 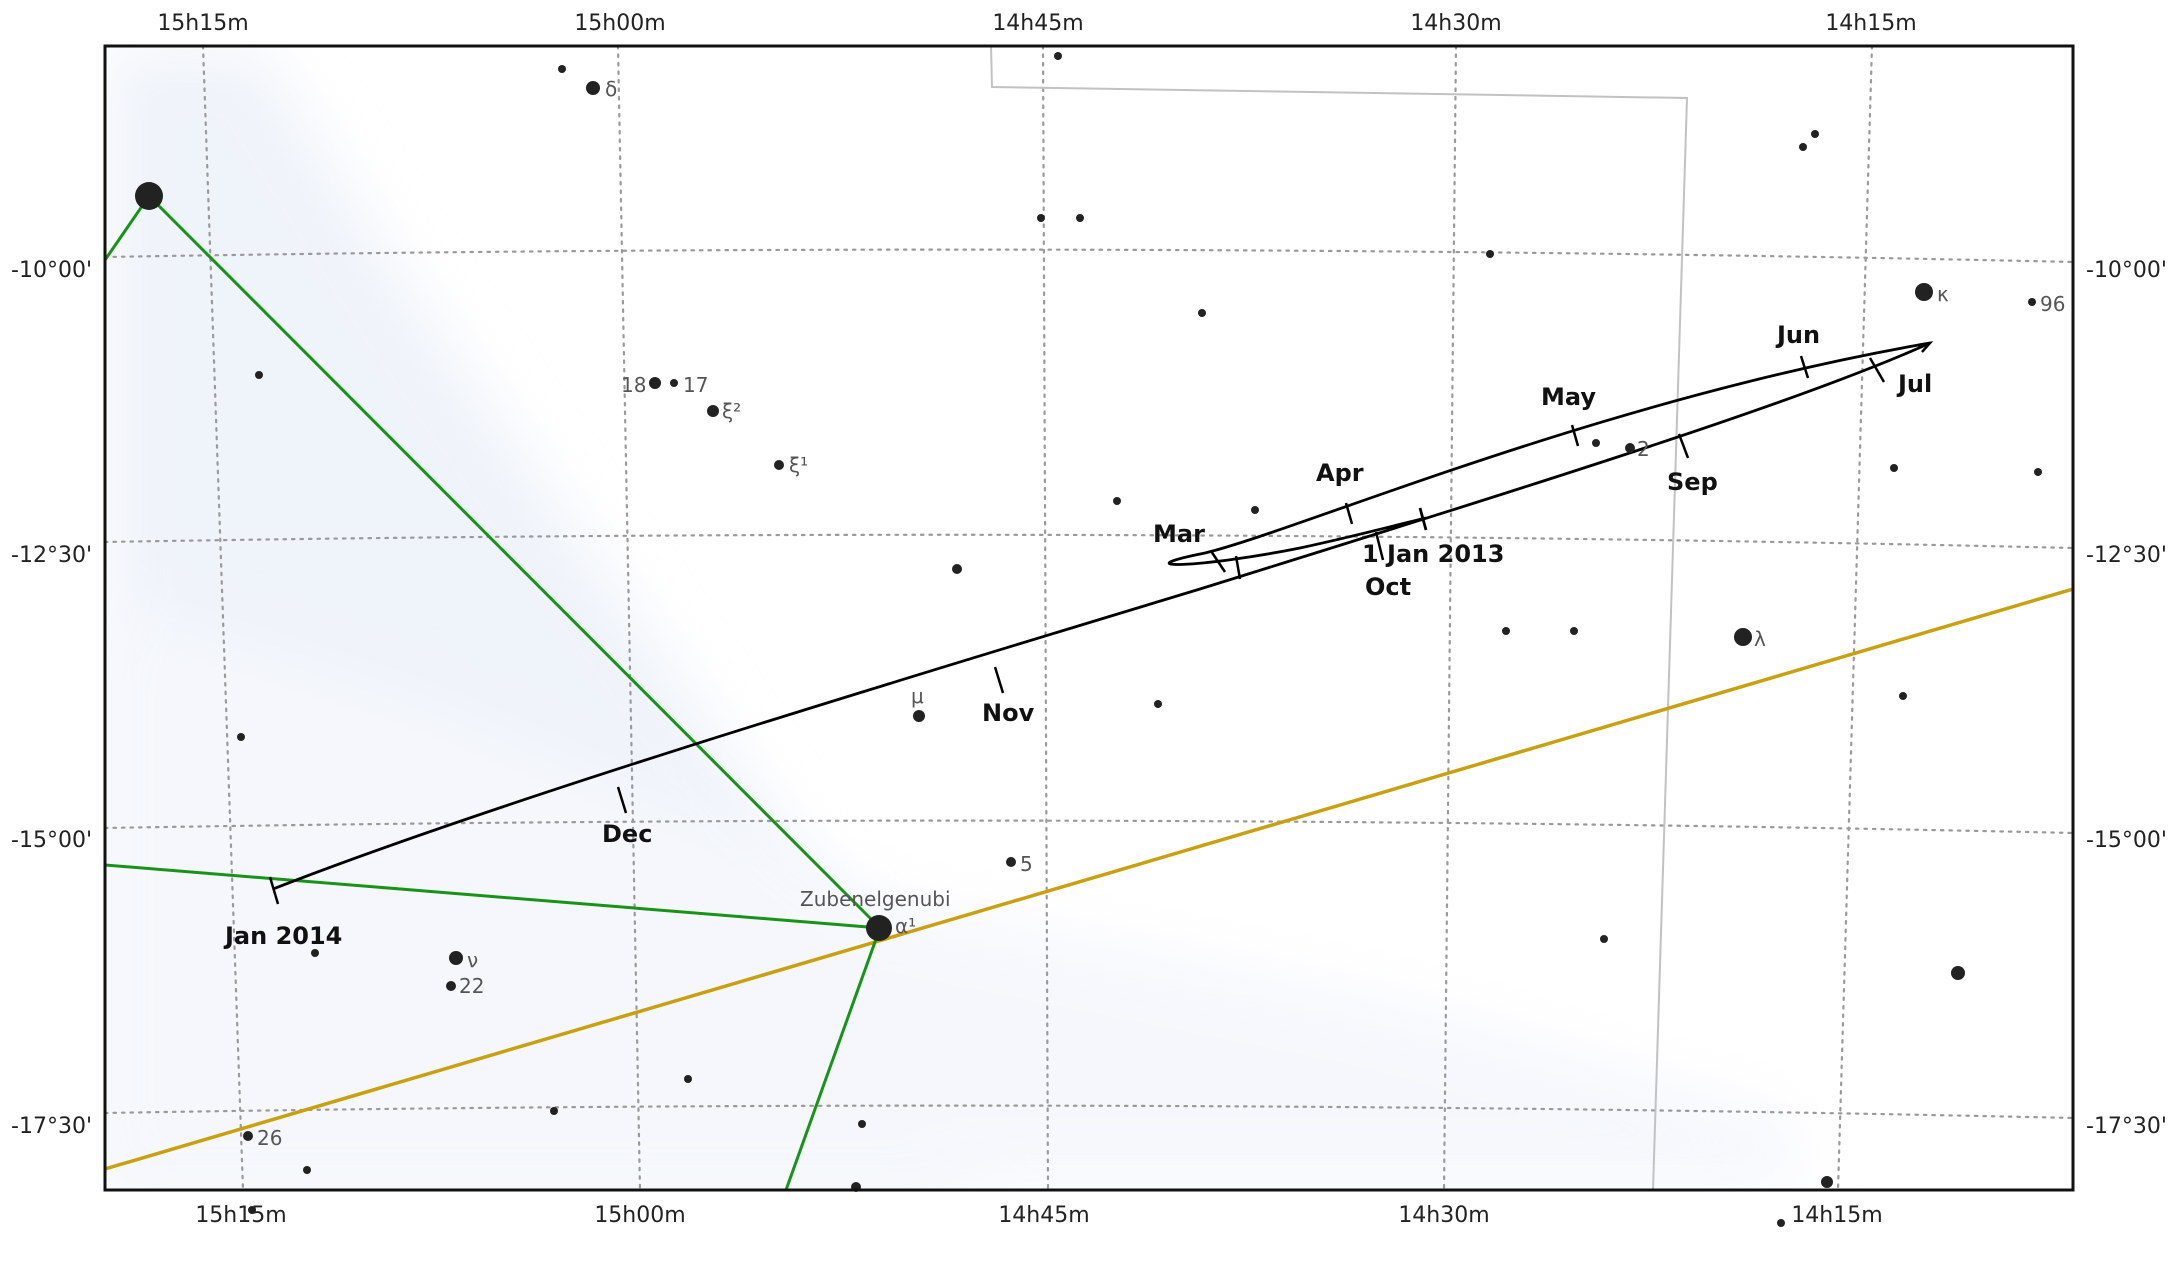 What do you see at coordinates (905, 926) in the screenshot?
I see `star-label-alpha1: α¹` at bounding box center [905, 926].